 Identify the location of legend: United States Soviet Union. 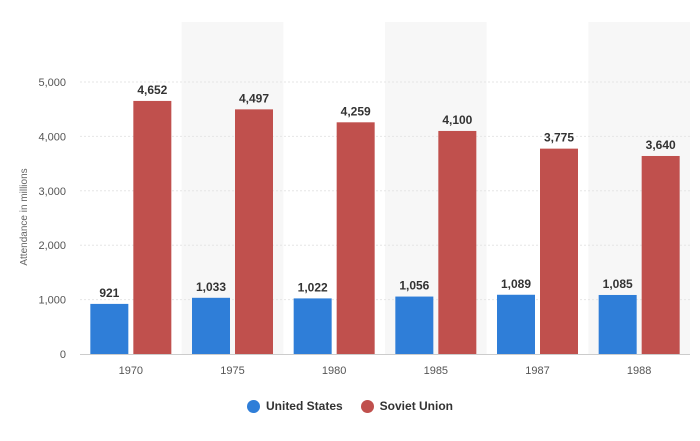
(350, 406).